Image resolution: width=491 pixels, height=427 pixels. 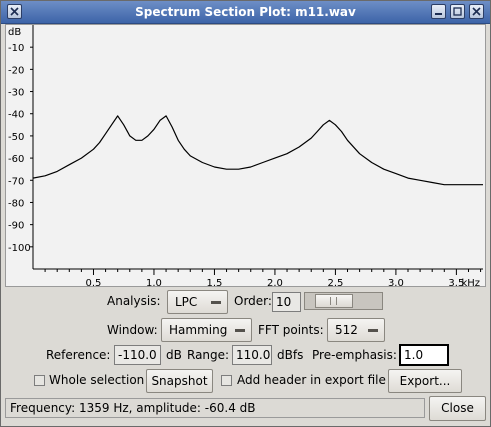 What do you see at coordinates (179, 381) in the screenshot?
I see `snapshot-button: Snapshot` at bounding box center [179, 381].